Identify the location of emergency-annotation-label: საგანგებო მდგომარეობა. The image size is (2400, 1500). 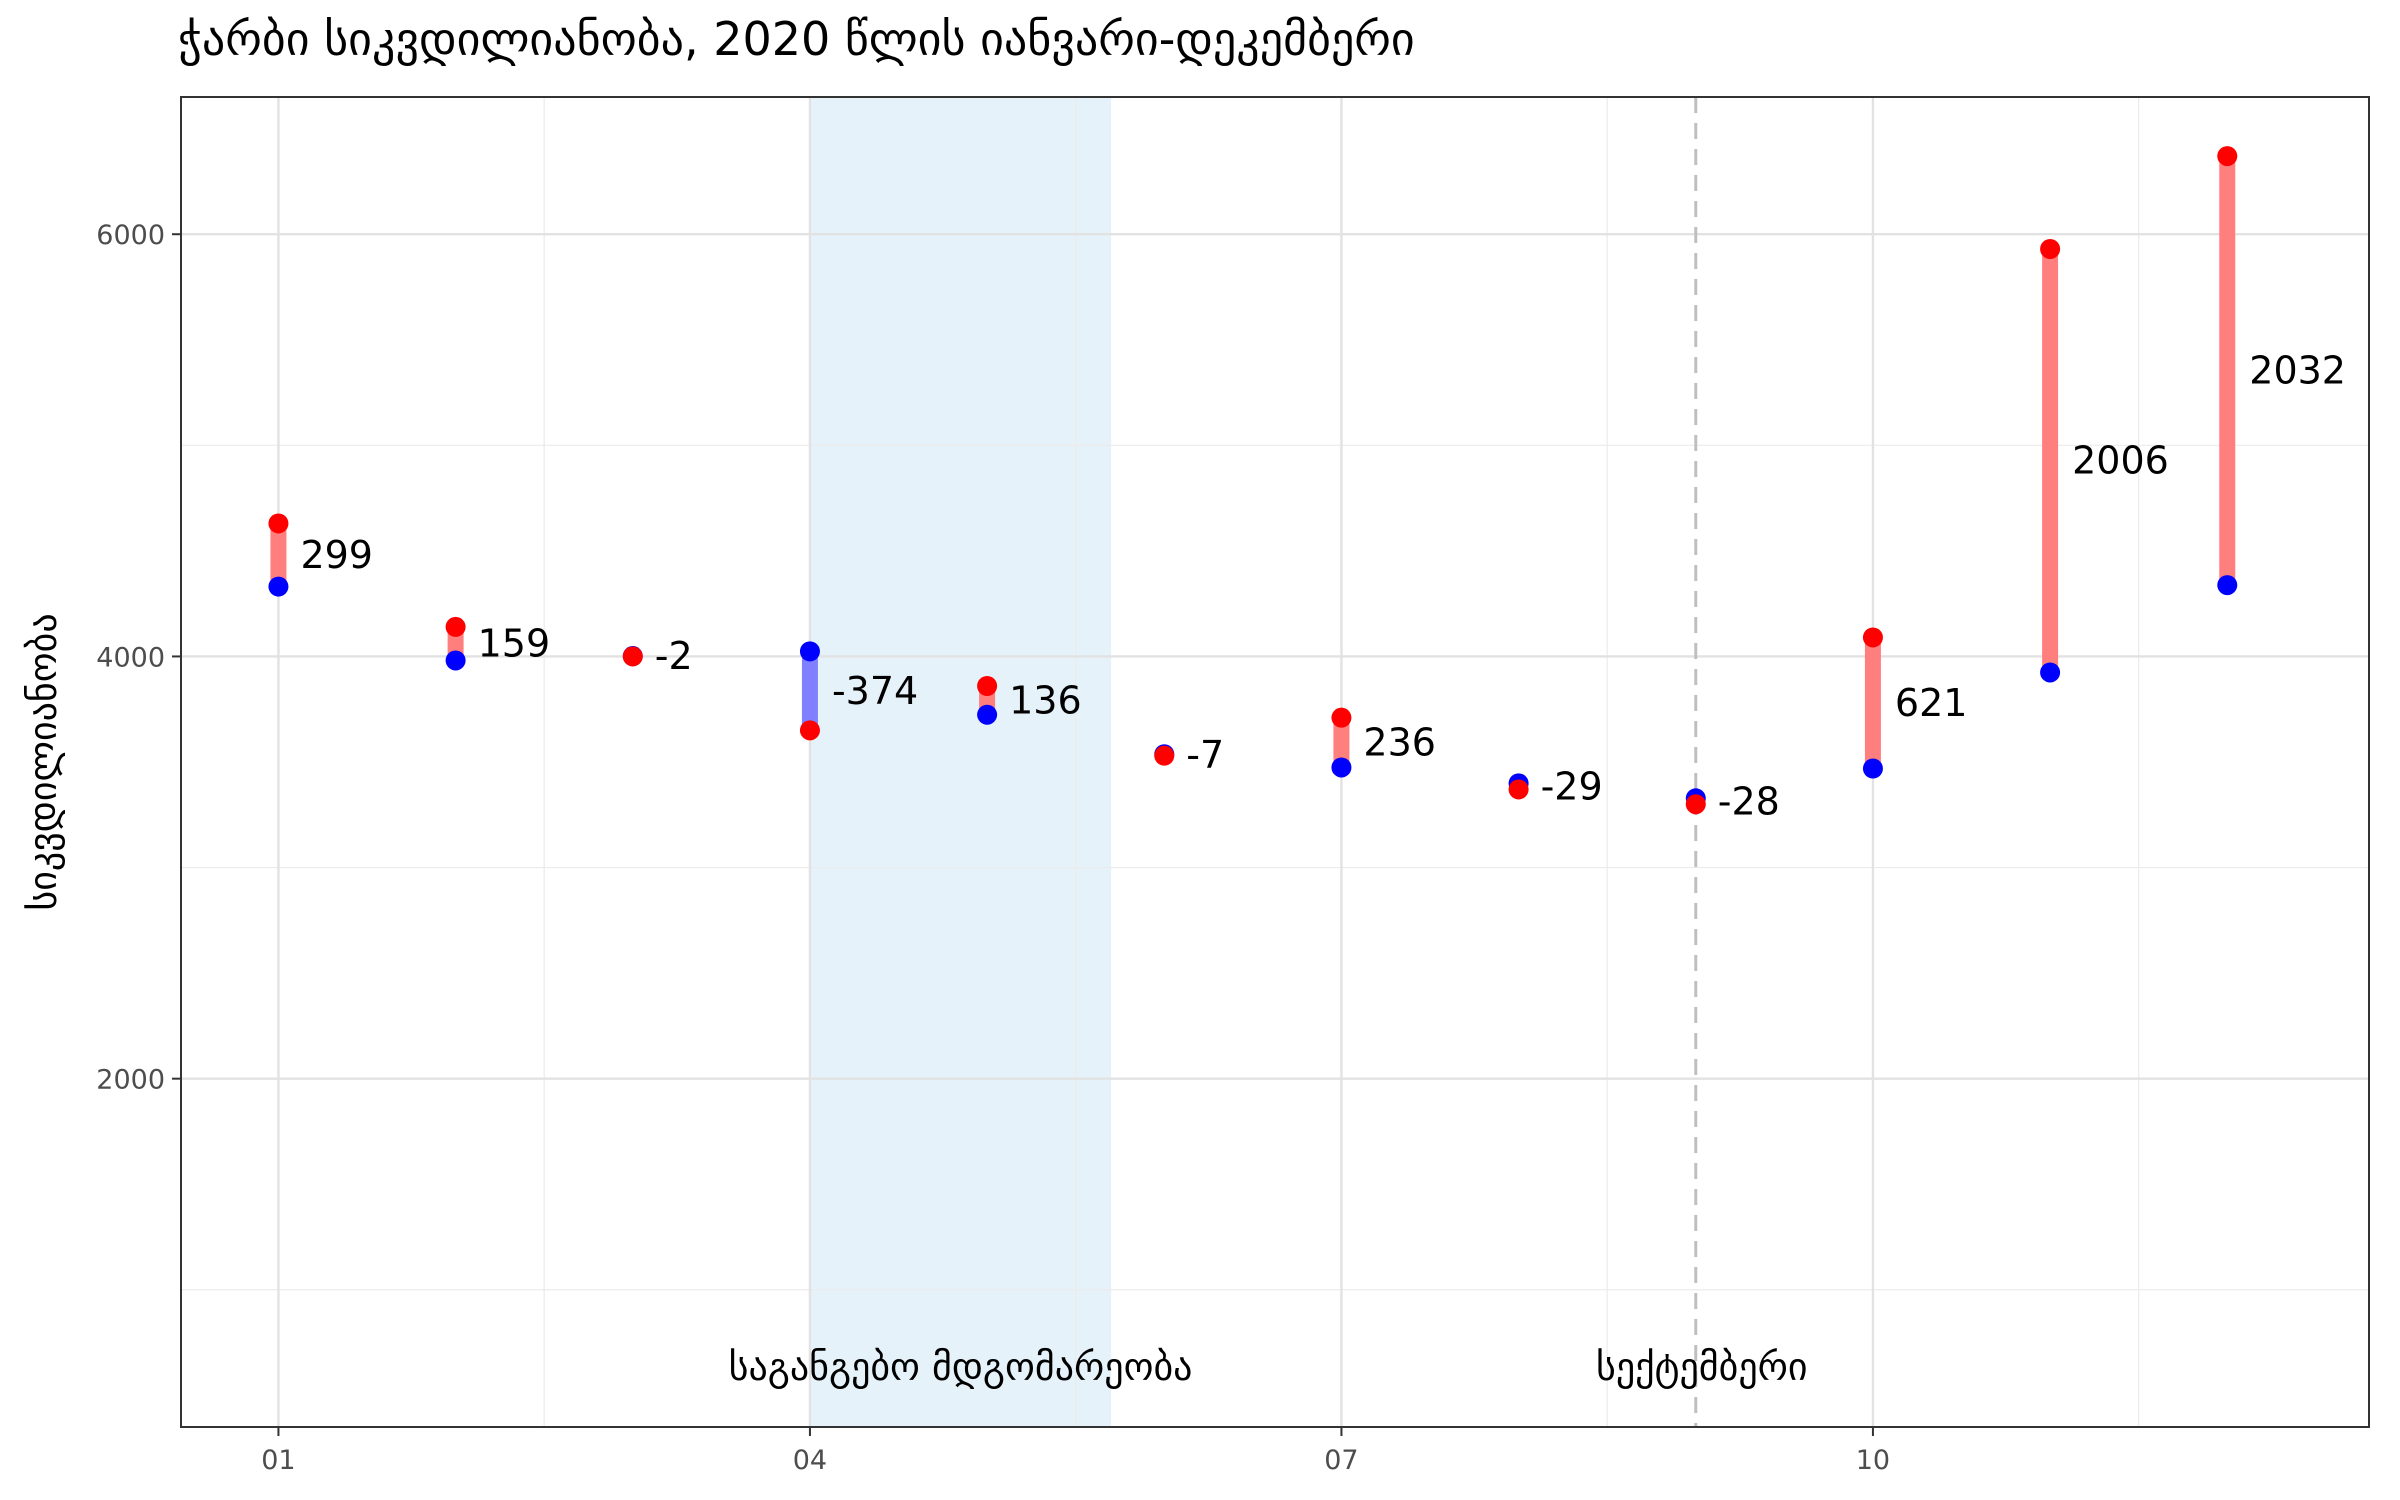
(961, 1367).